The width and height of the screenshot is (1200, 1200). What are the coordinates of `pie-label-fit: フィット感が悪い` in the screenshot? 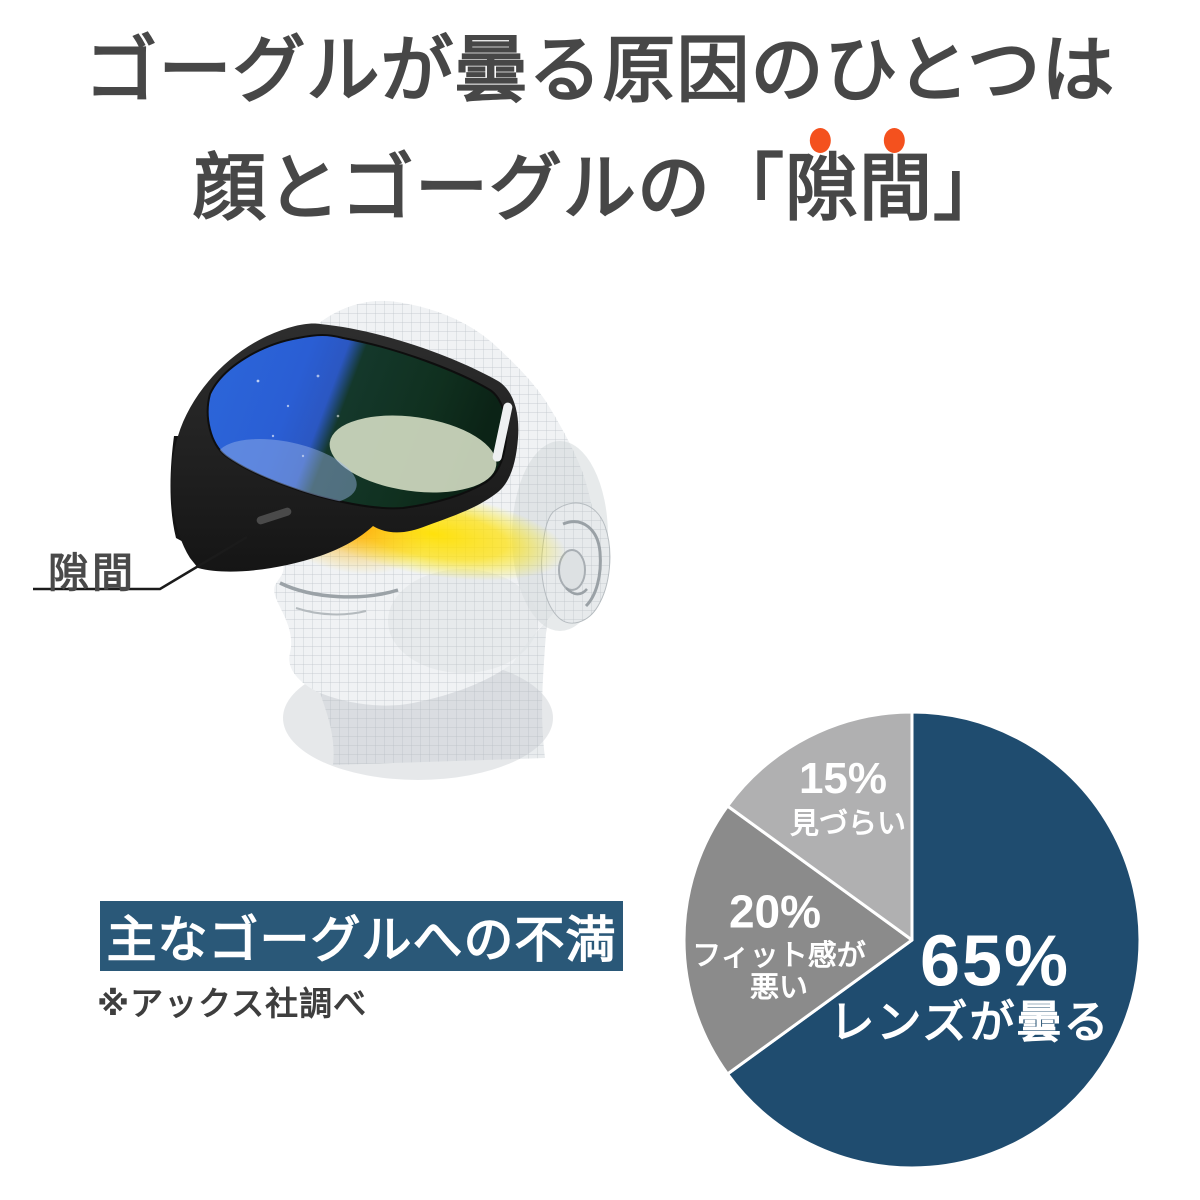 It's located at (779, 972).